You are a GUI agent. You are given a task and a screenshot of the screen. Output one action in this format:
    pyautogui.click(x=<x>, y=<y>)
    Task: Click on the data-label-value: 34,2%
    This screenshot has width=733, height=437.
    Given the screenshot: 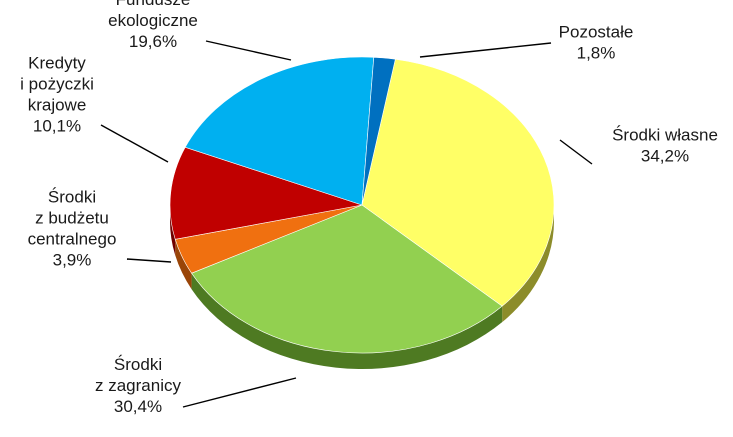 What is the action you would take?
    pyautogui.click(x=665, y=156)
    